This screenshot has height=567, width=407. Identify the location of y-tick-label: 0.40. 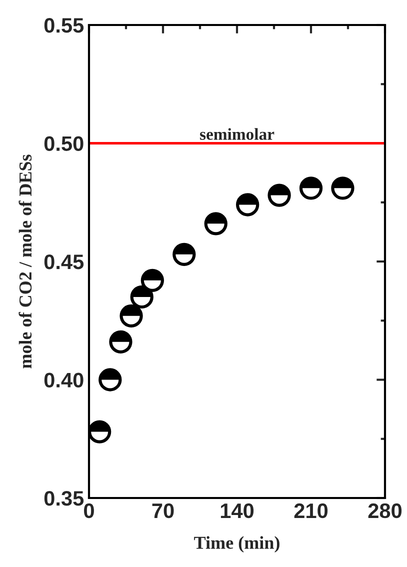
(64, 380).